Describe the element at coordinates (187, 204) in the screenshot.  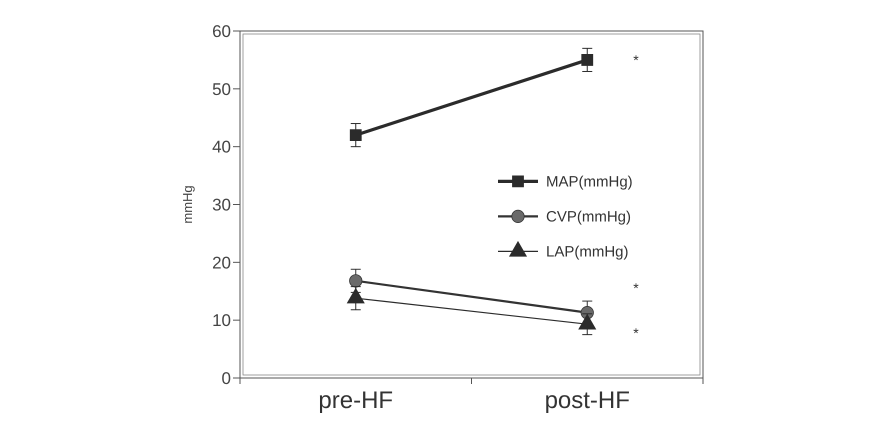
I see `y-axis-title: mmHg` at that location.